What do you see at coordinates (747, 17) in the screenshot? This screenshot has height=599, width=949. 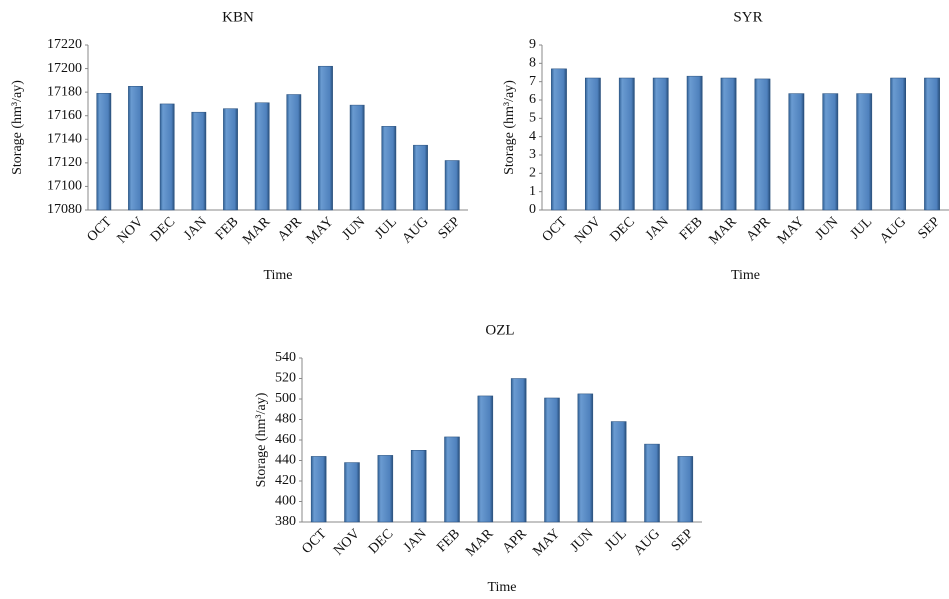 I see `chart-title: SYR` at bounding box center [747, 17].